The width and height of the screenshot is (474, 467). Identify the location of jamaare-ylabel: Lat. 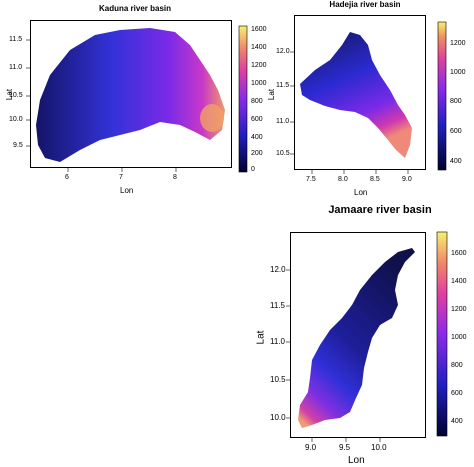
(261, 337).